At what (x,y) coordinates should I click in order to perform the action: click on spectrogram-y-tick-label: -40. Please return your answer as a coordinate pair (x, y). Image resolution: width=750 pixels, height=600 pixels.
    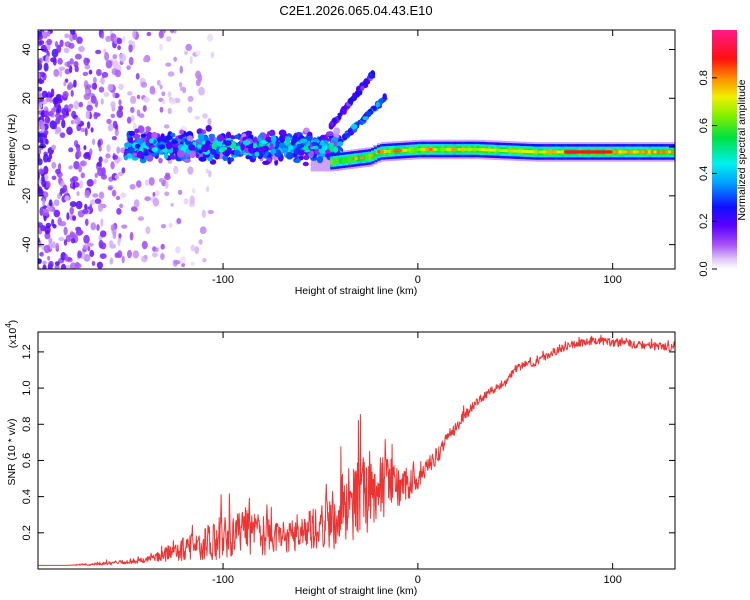
    Looking at the image, I should click on (27, 245).